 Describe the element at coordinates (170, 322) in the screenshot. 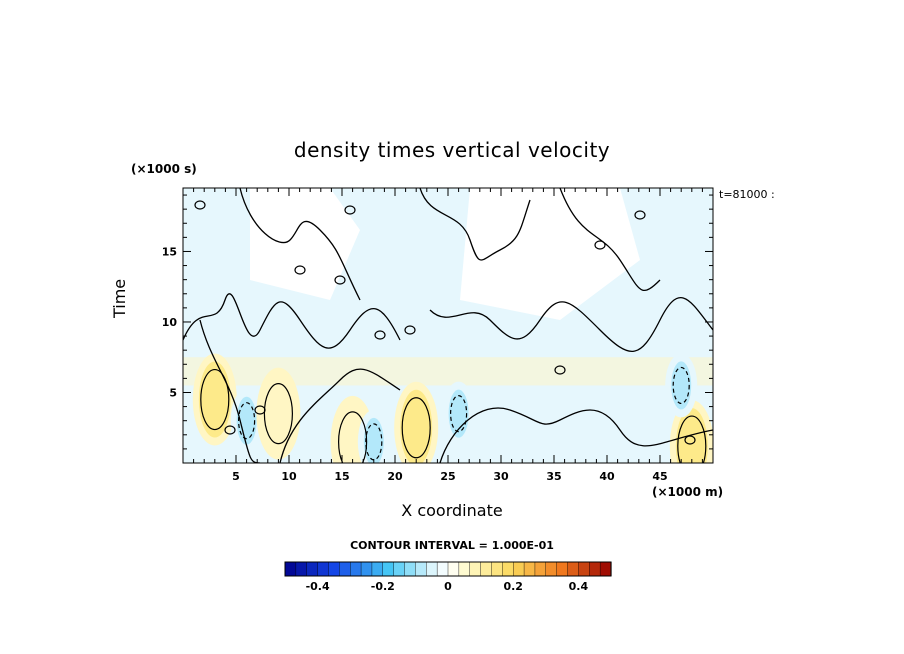

I see `y-tick-label: 10` at that location.